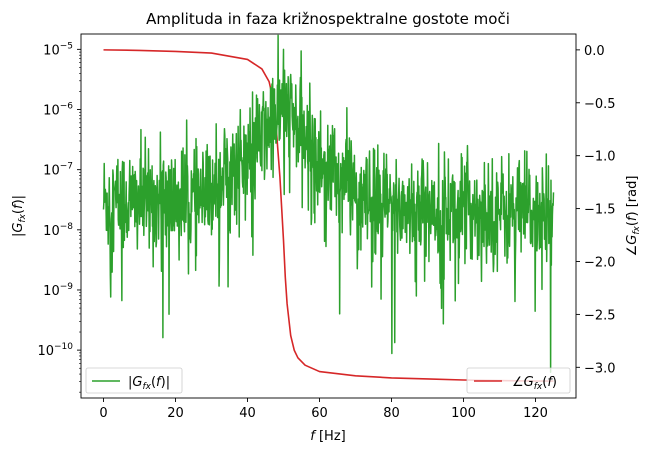  I want to click on legend-amplitude: |Gfx(f)|, so click(134, 380).